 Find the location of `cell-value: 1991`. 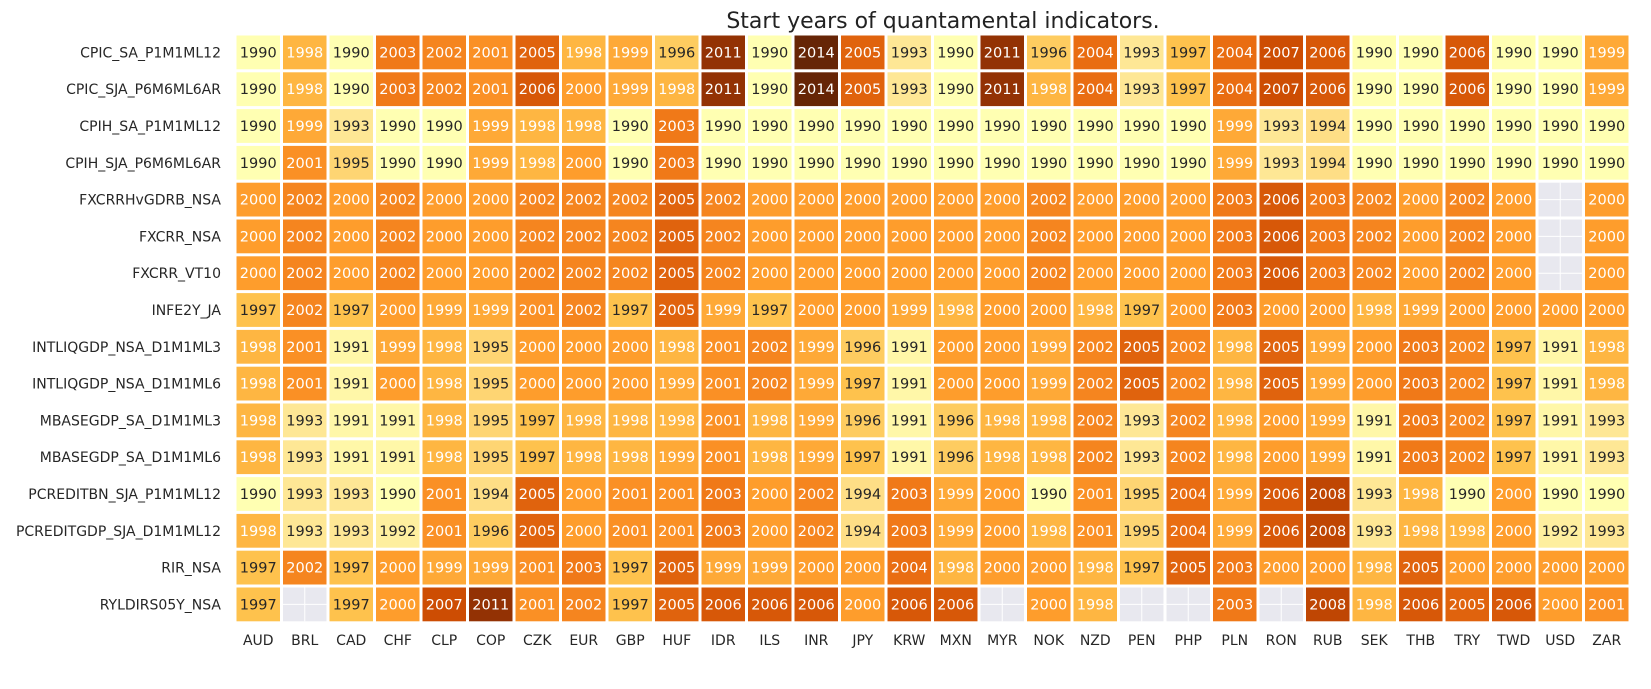

cell-value: 1991 is located at coordinates (397, 458).